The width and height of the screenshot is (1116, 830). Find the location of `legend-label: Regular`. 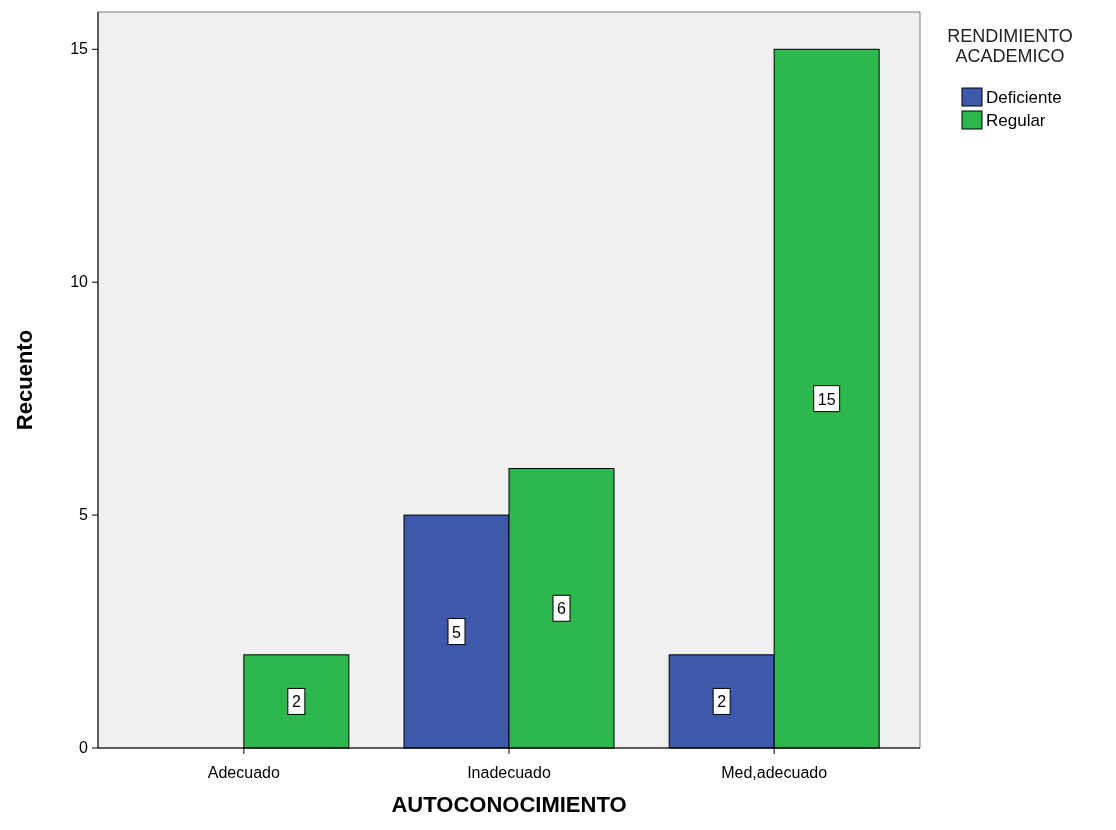

legend-label: Regular is located at coordinates (1016, 120).